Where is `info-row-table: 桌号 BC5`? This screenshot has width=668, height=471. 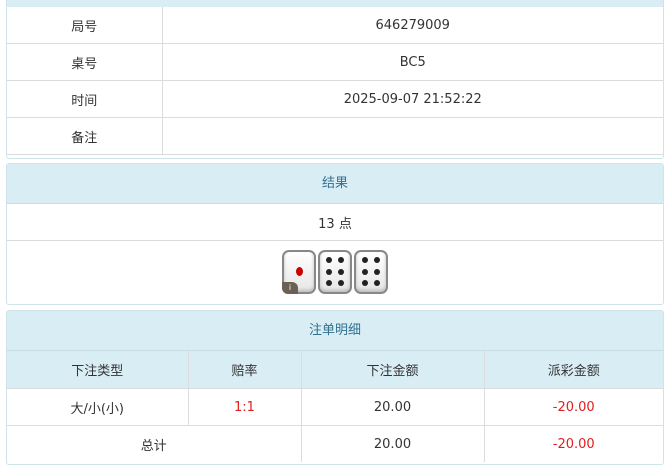 info-row-table: 桌号 BC5 is located at coordinates (335, 62).